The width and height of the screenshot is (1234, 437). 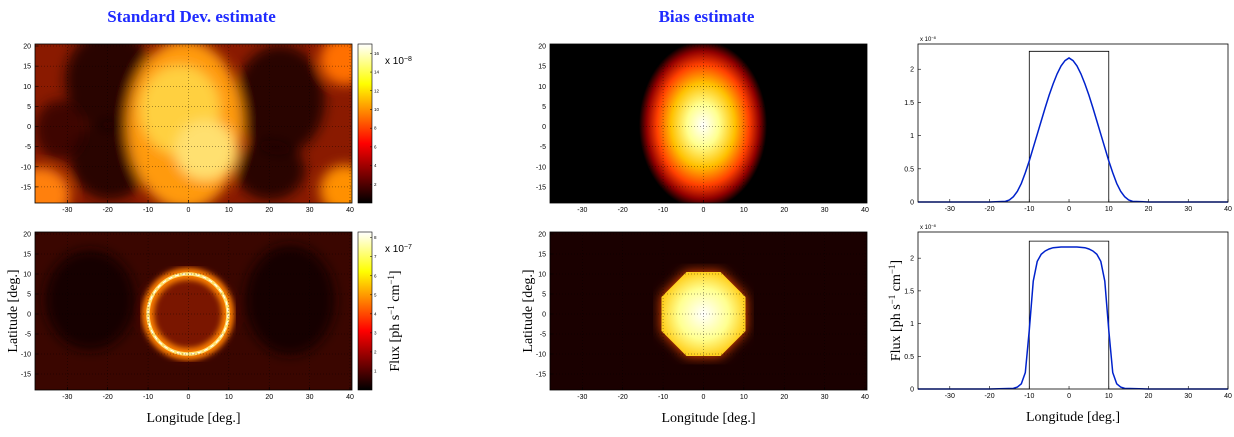 I want to click on colorbar-tick-label: 4, so click(x=375, y=313).